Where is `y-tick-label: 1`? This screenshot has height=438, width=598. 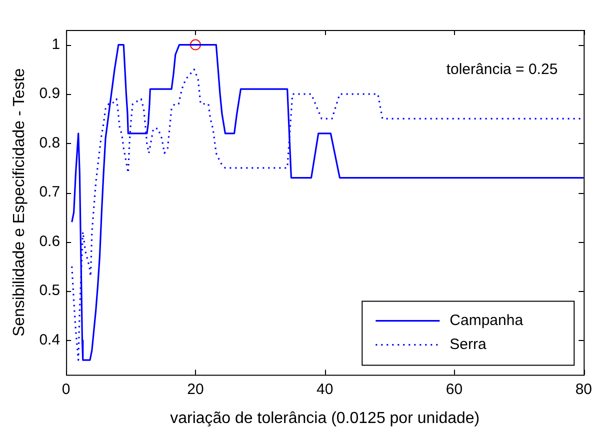 y-tick-label: 1 is located at coordinates (56, 44).